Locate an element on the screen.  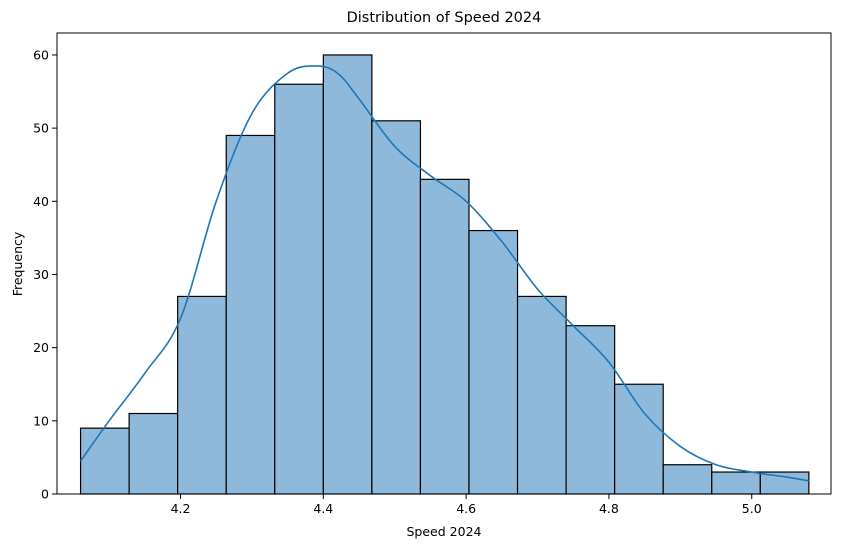
x-axis-ticks: 4.2 4.4 4.6 4.8 5.0 is located at coordinates (466, 505).